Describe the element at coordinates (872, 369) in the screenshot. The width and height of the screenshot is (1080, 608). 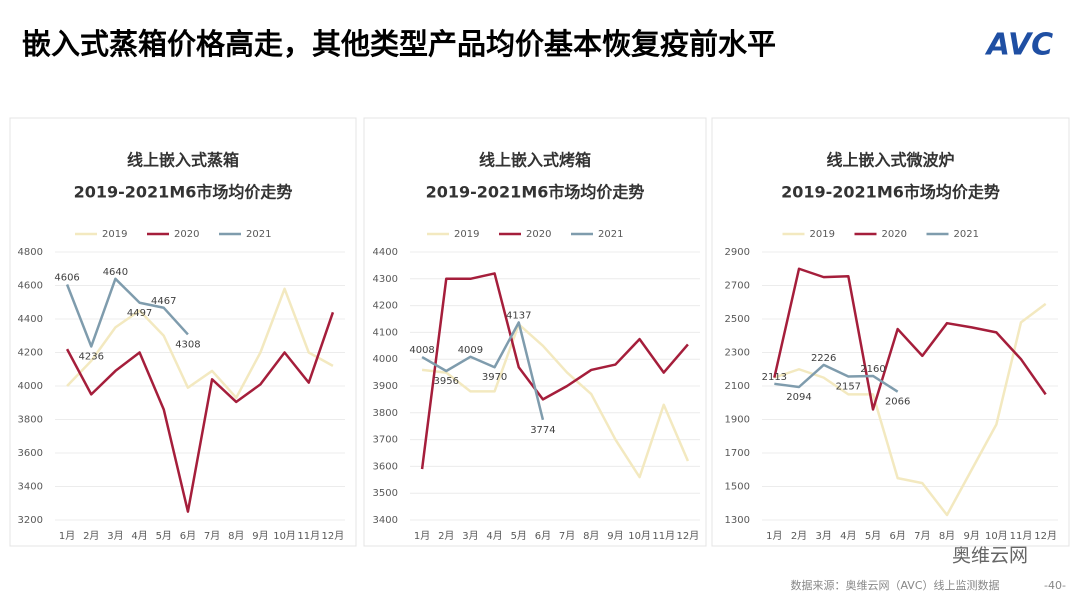
I see `data-label: 2160` at that location.